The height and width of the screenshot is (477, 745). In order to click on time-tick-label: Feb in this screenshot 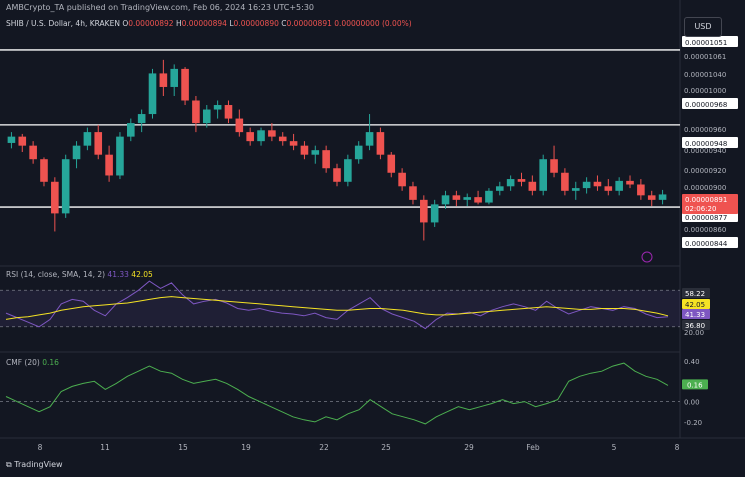, I will do `click(533, 447)`.